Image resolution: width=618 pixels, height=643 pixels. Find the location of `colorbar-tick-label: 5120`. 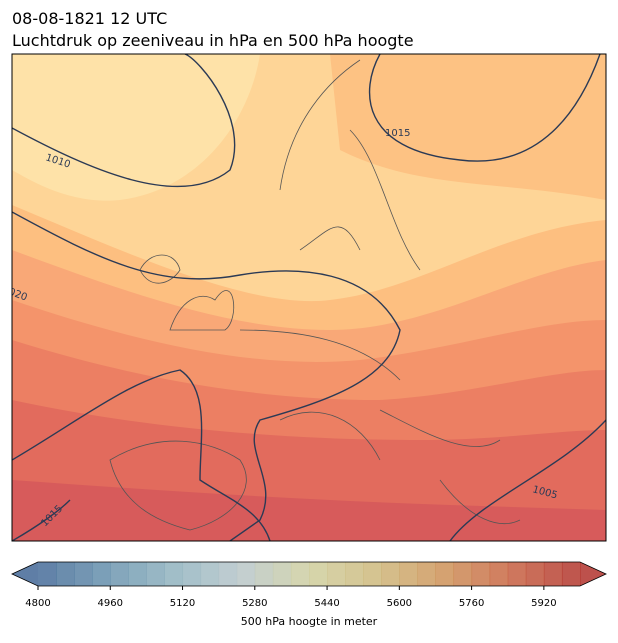

colorbar-tick-label: 5120 is located at coordinates (182, 603).